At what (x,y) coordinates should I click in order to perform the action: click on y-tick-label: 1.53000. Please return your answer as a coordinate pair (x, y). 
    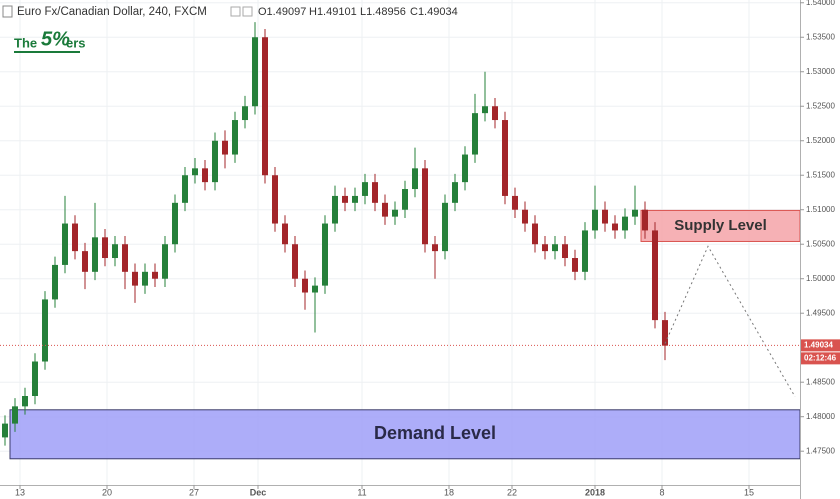
    Looking at the image, I should click on (820, 71).